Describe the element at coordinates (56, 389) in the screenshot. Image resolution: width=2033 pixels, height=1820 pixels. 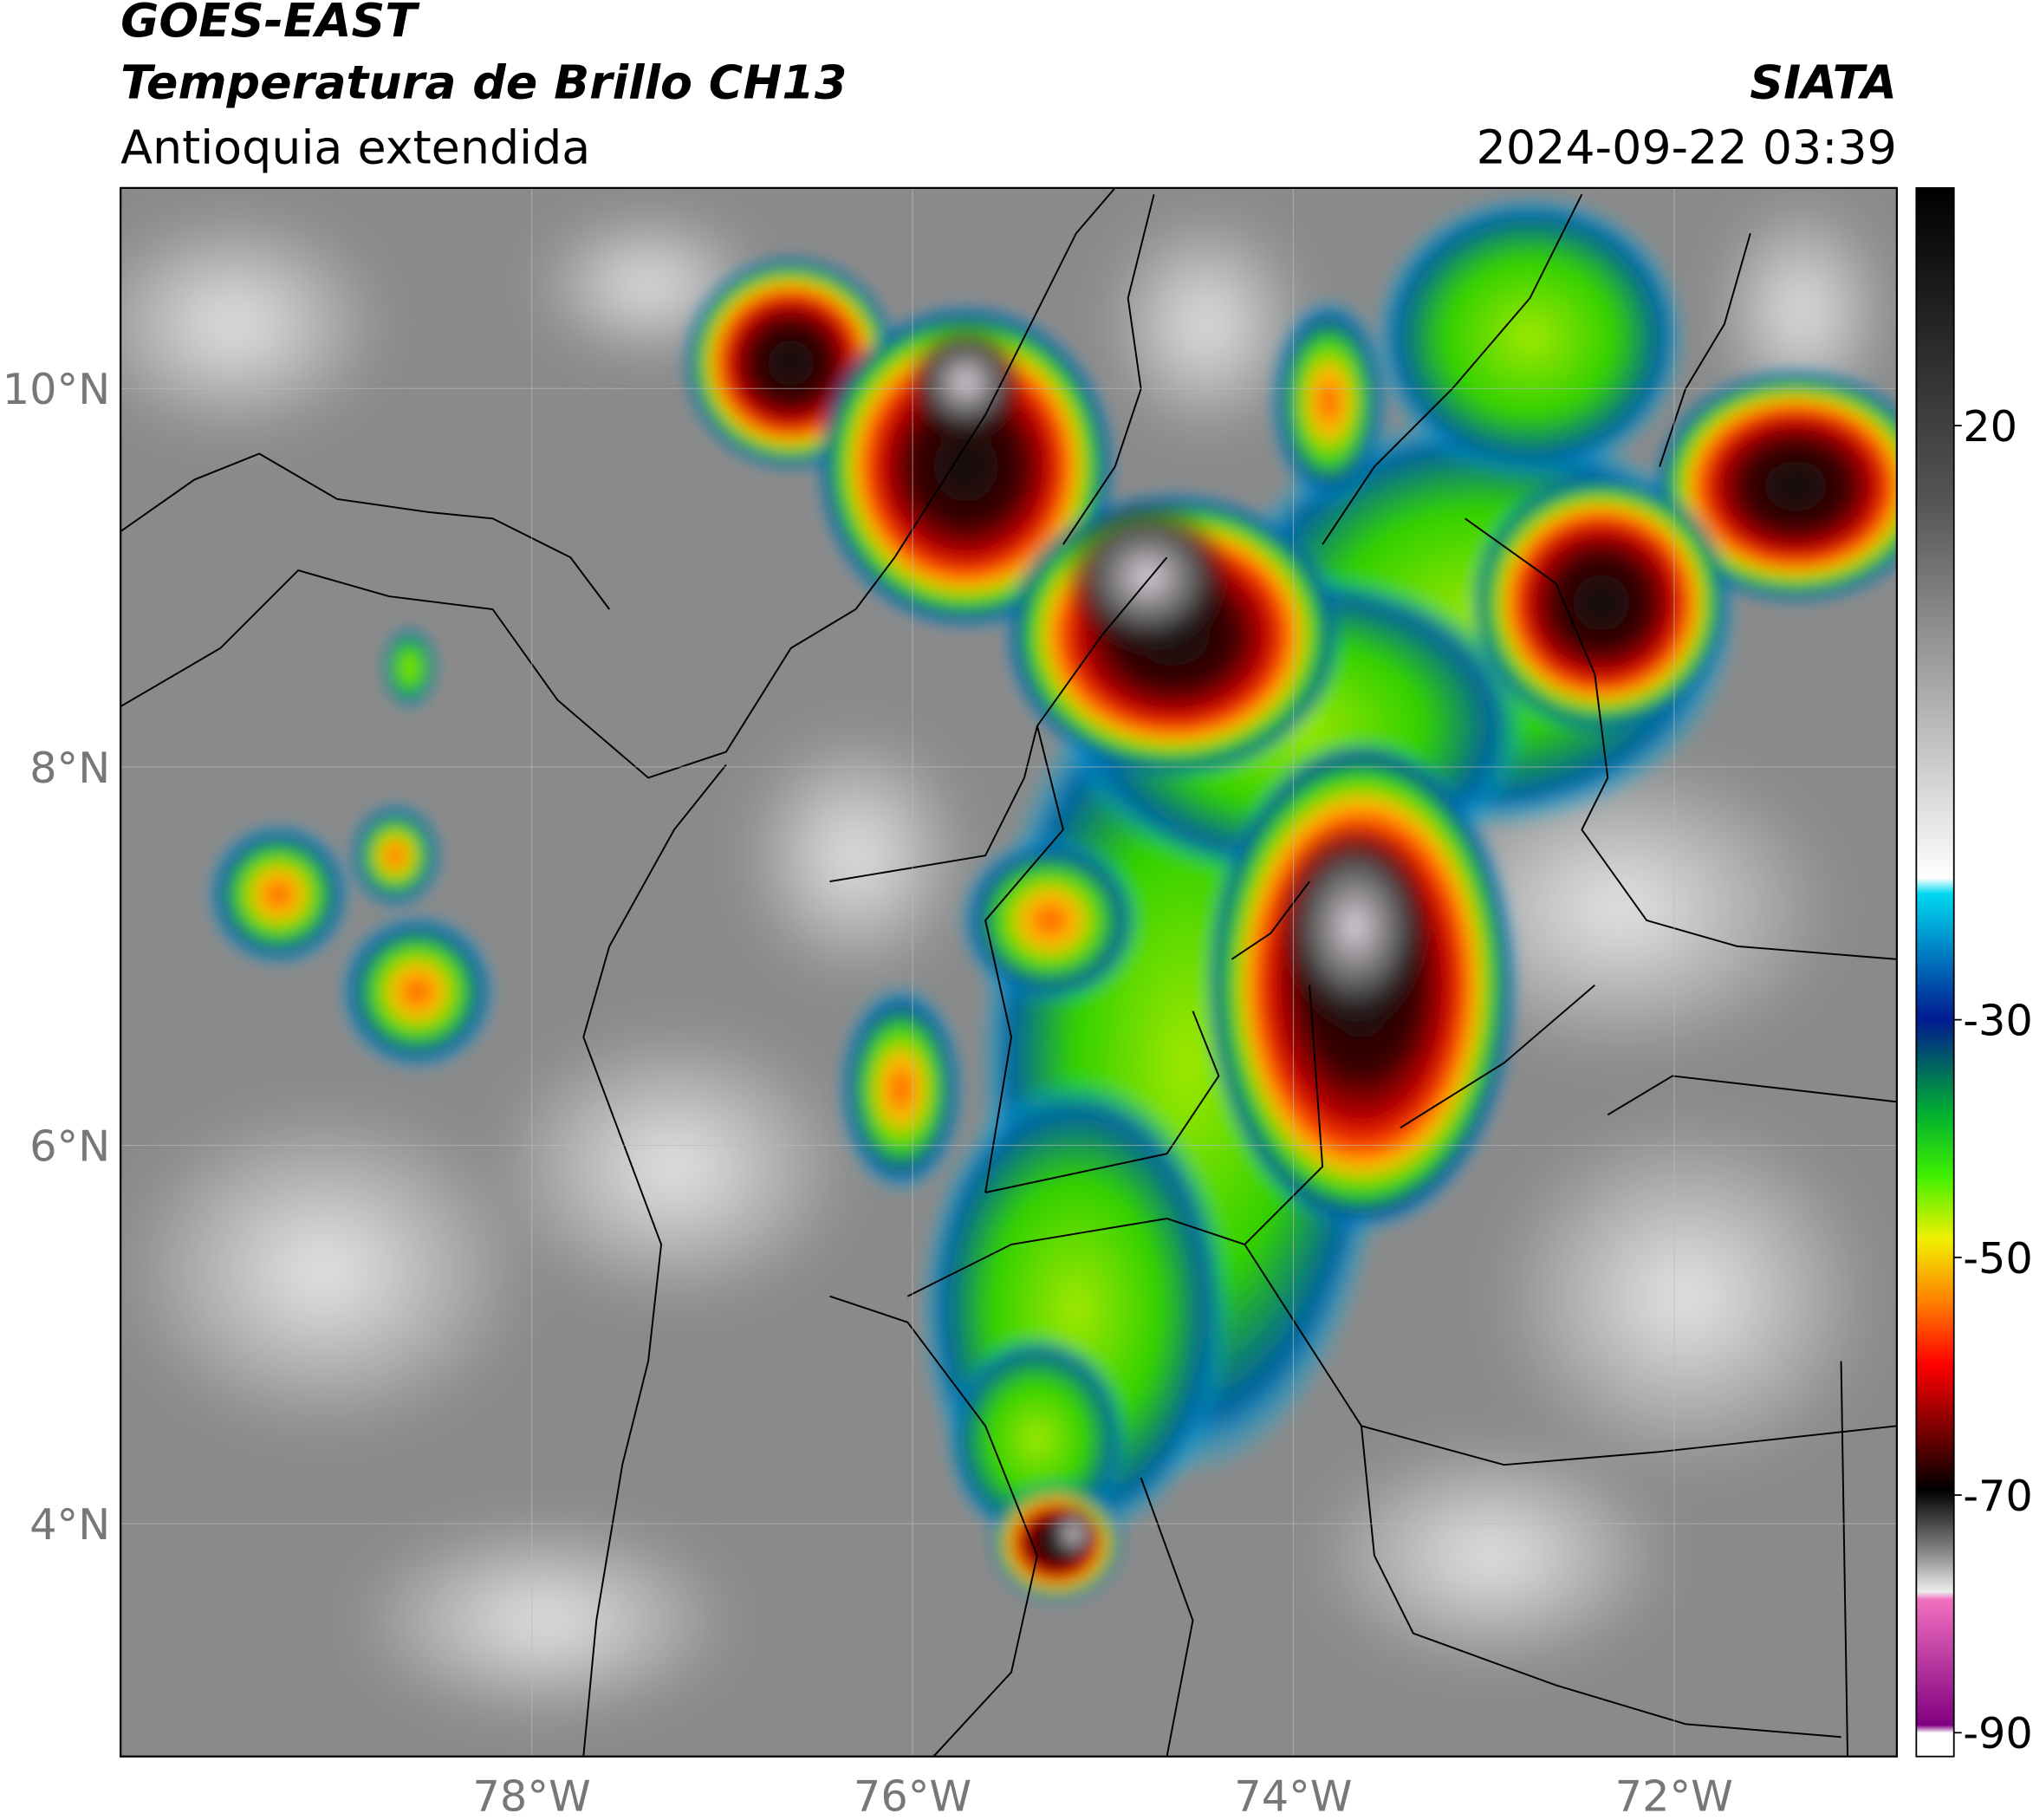
I see `y-tick-label: 10°N` at that location.